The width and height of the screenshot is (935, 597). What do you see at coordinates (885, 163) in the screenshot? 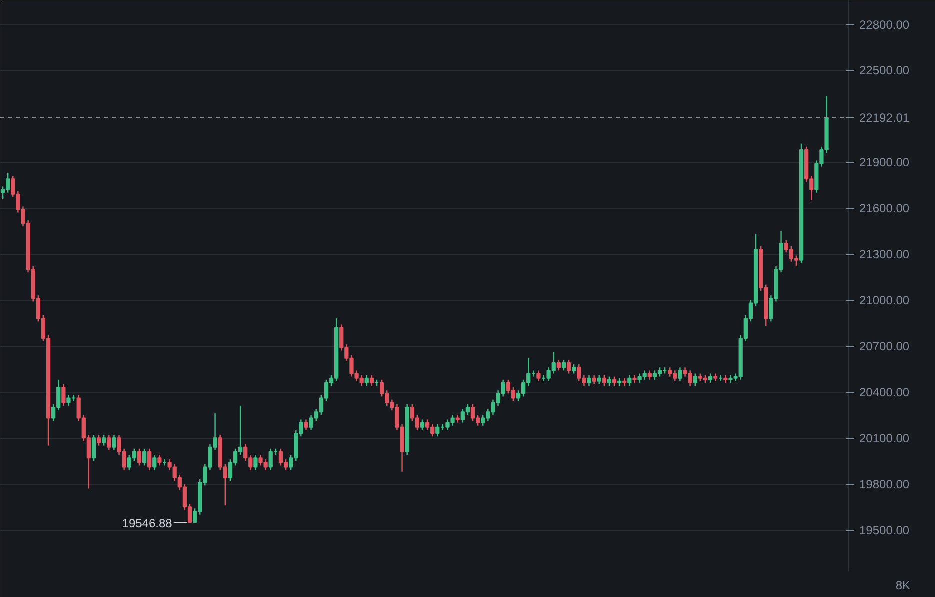
I see `y-tick-label: 21900.00` at bounding box center [885, 163].